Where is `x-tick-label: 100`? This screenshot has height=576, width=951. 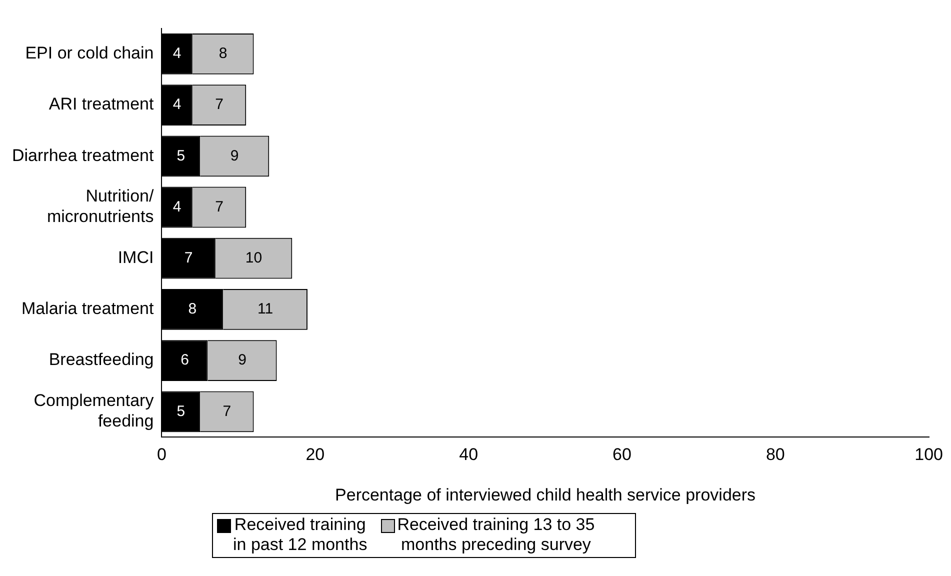 x-tick-label: 100 is located at coordinates (929, 454).